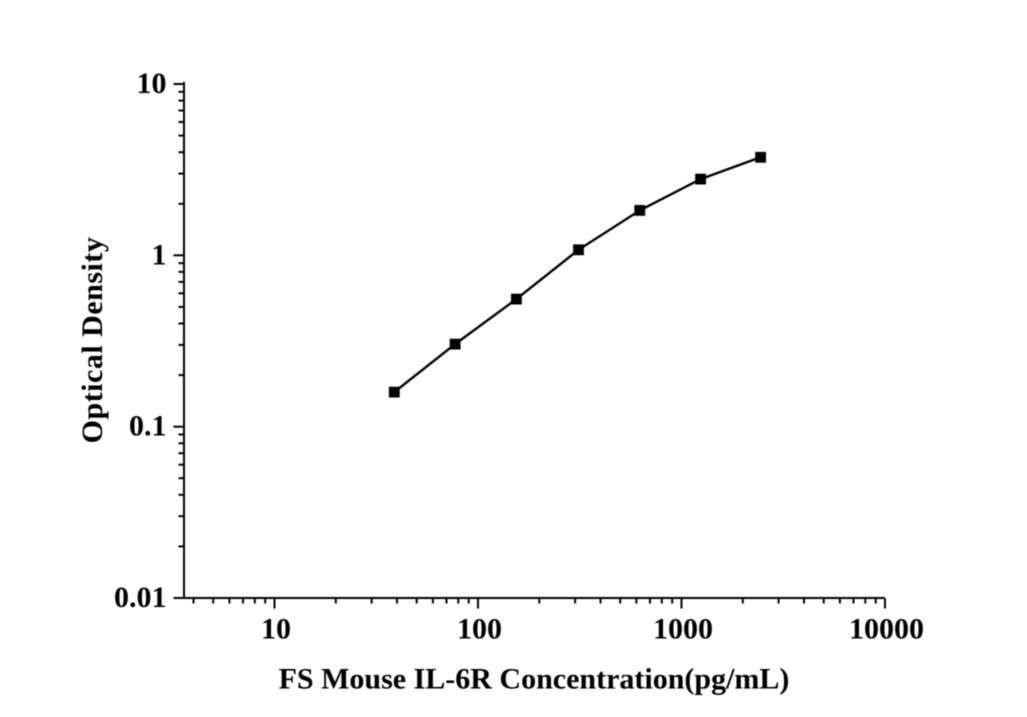  Describe the element at coordinates (159, 254) in the screenshot. I see `svg-text: 1` at that location.